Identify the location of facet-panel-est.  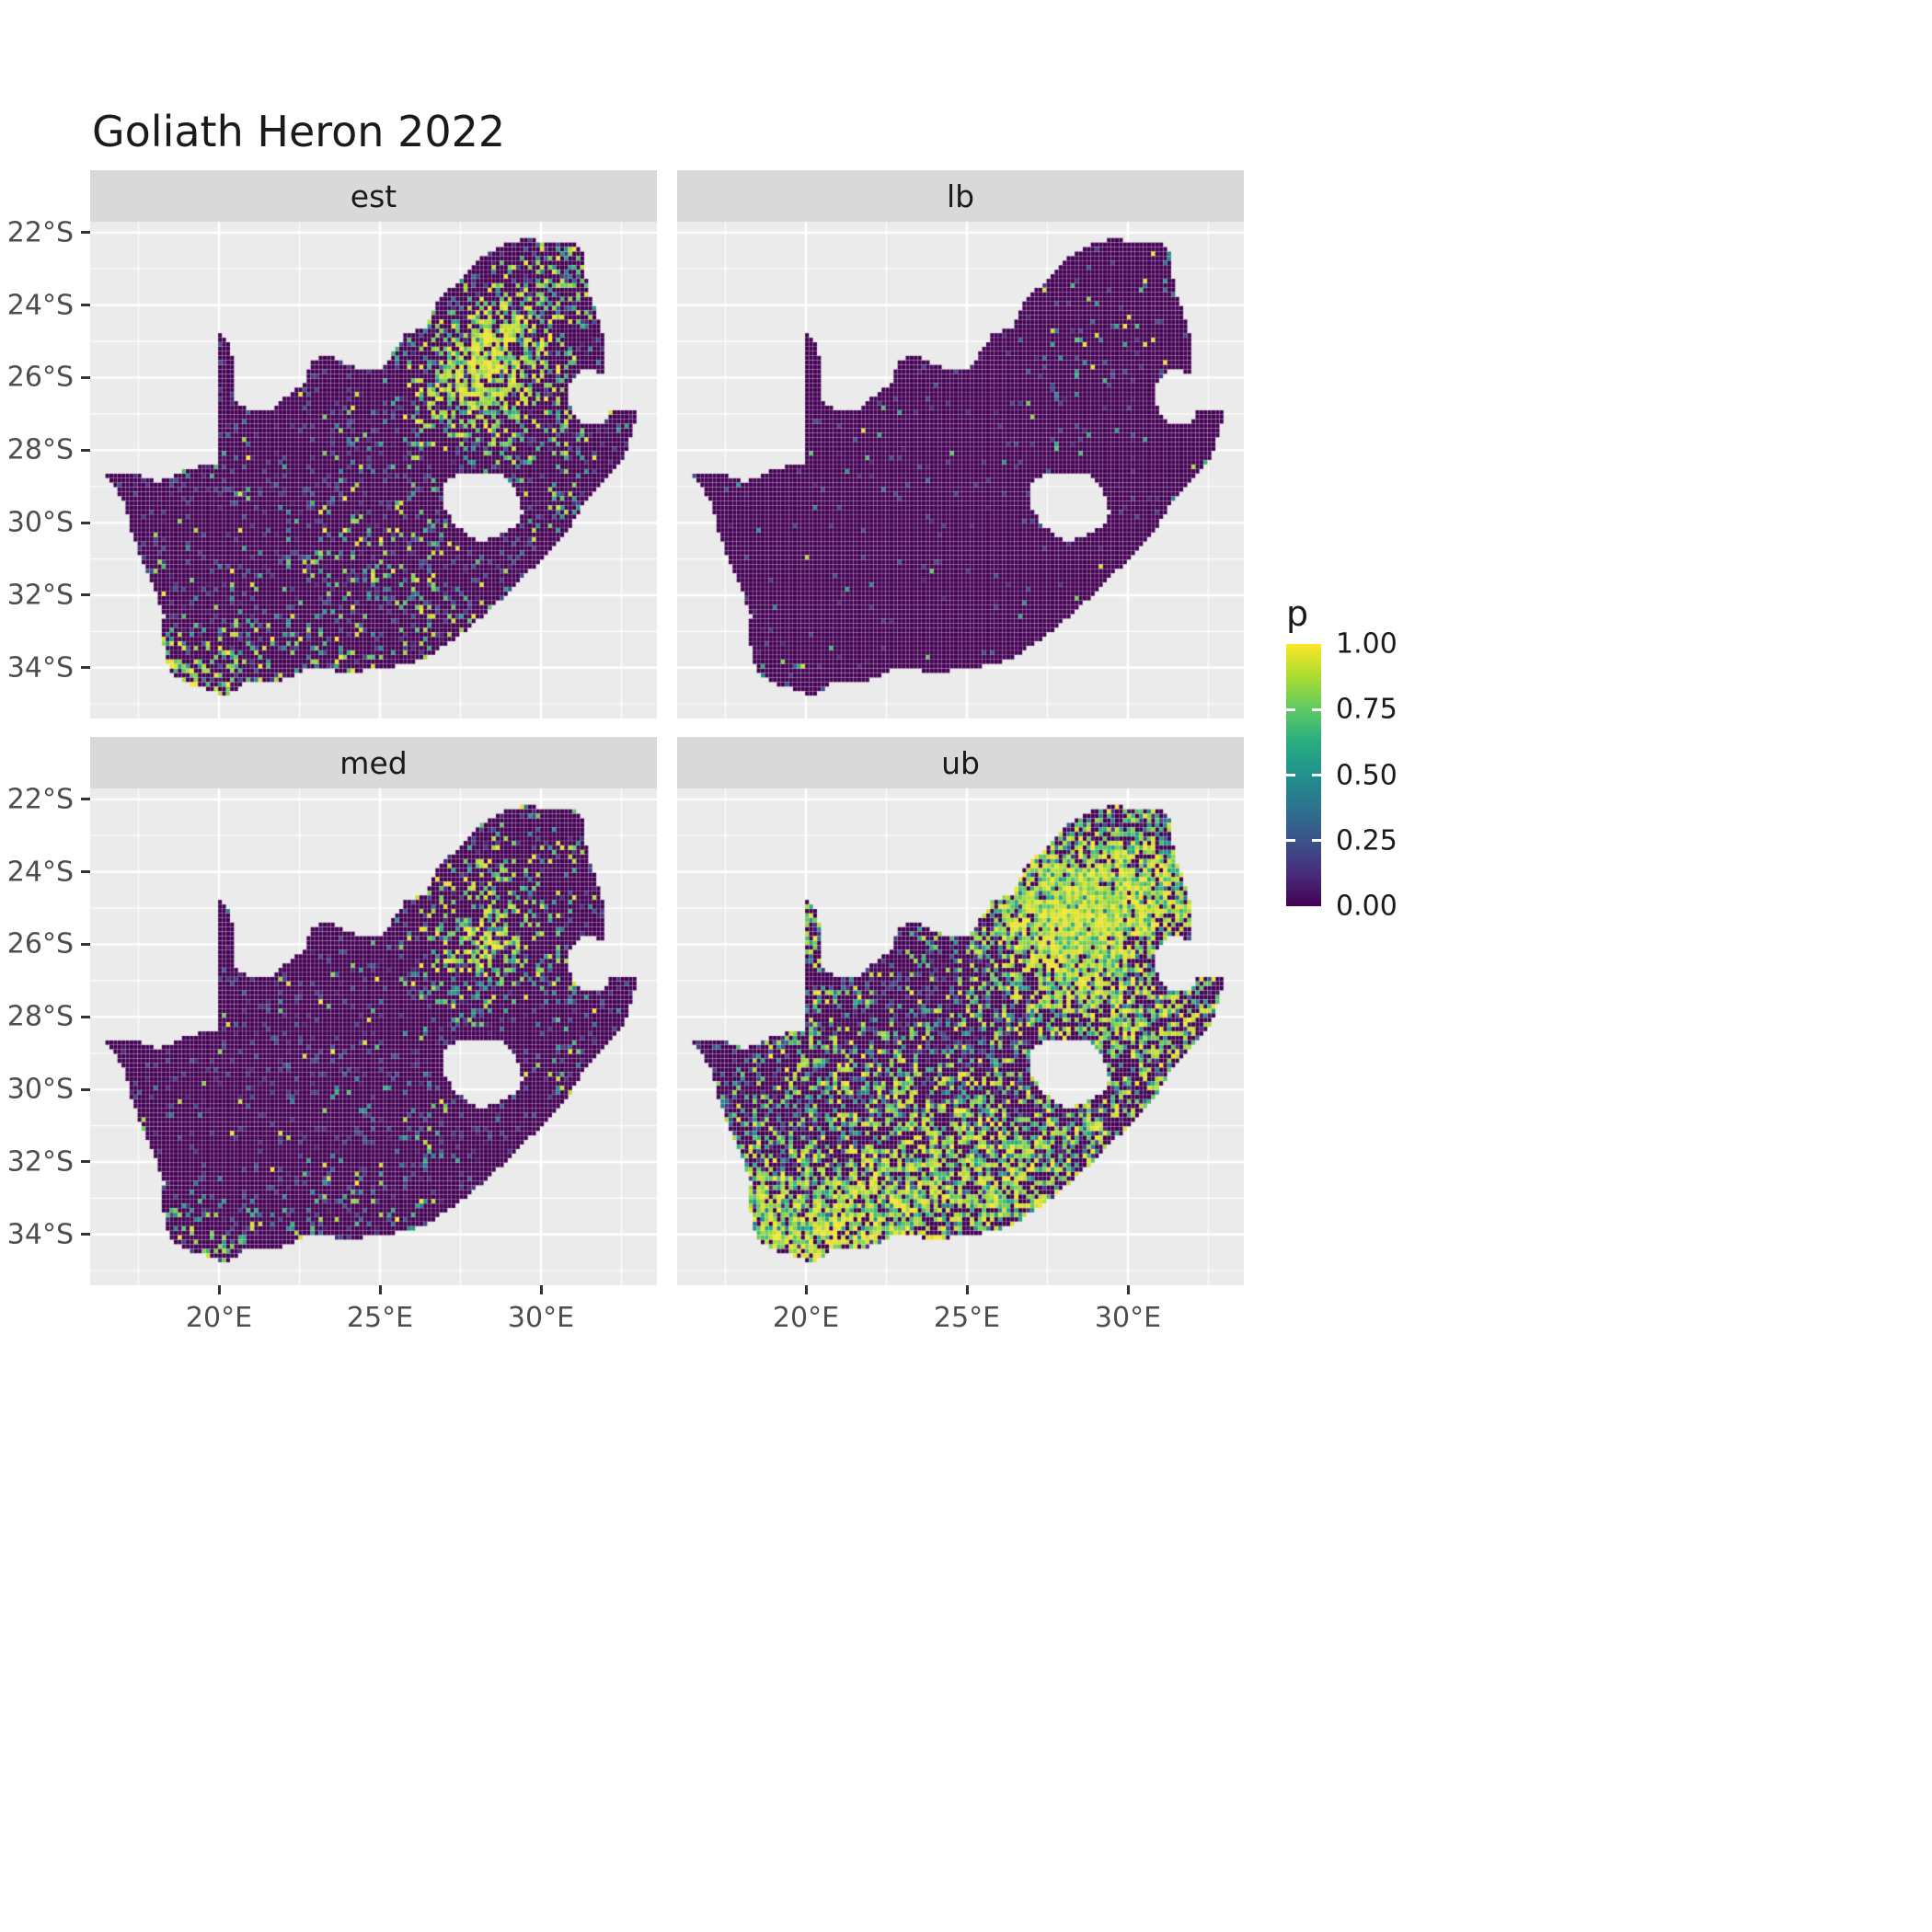
(373, 470).